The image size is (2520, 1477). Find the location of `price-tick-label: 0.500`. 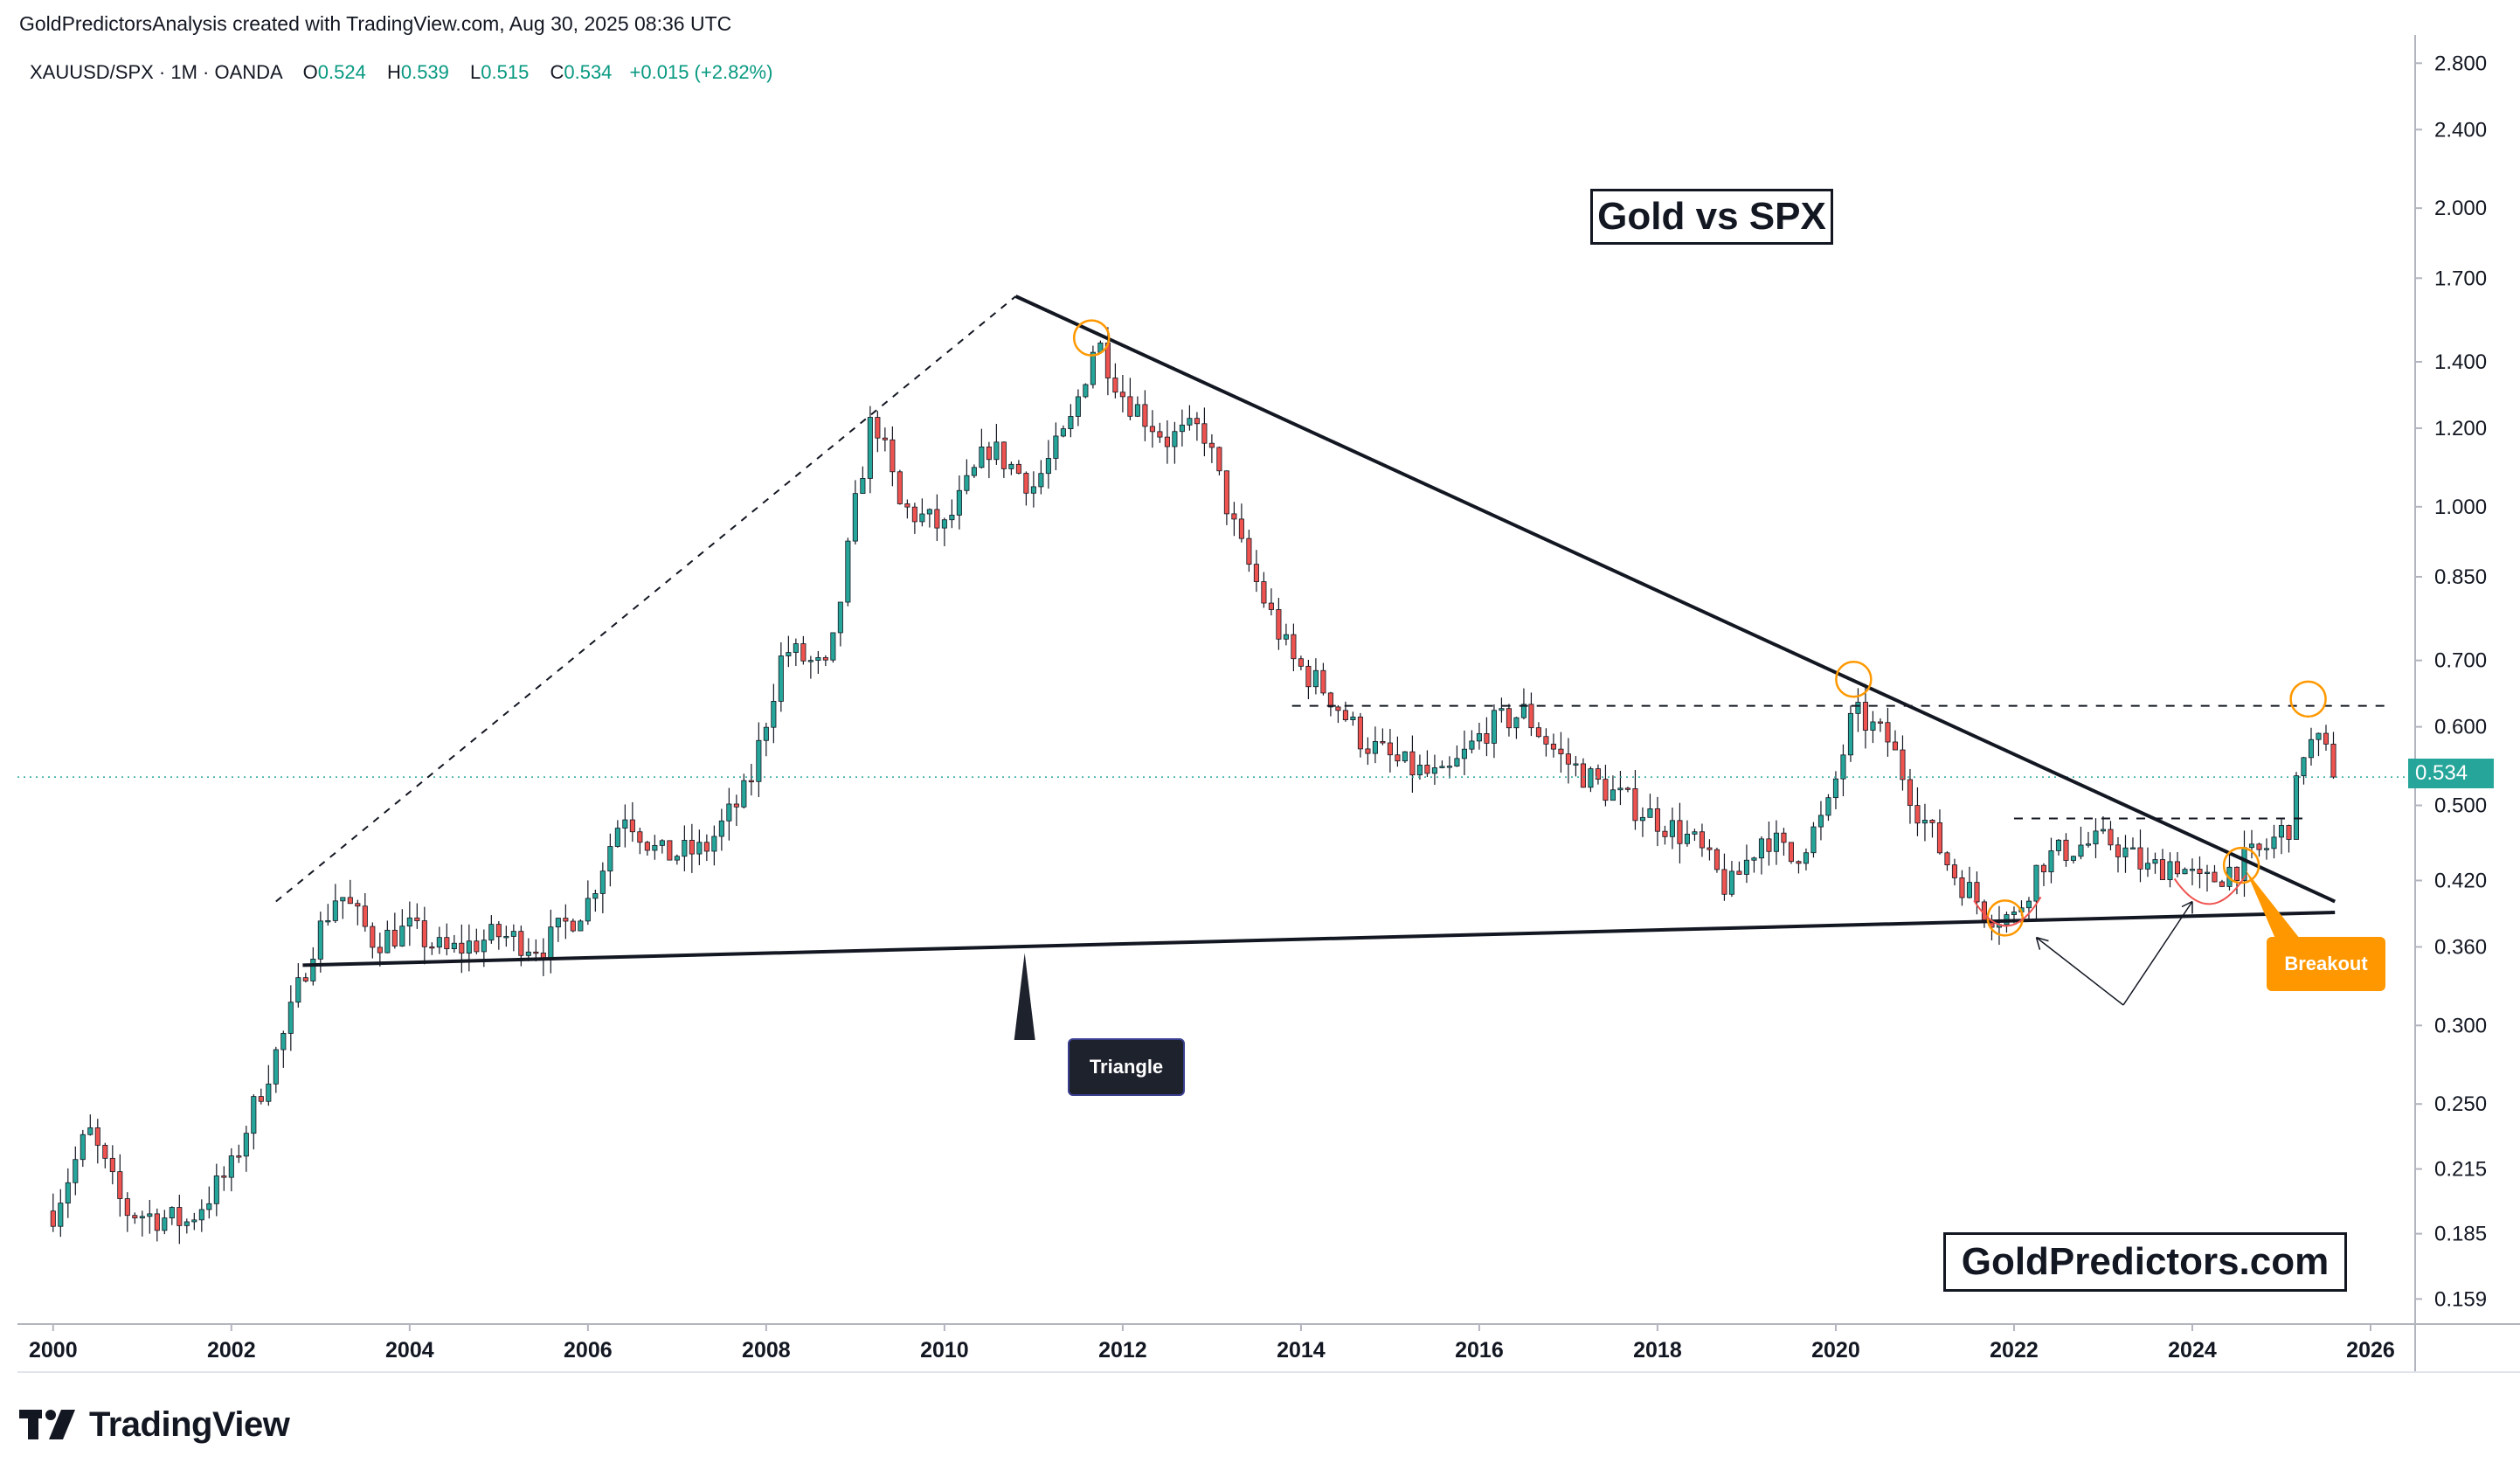

price-tick-label: 0.500 is located at coordinates (2460, 806).